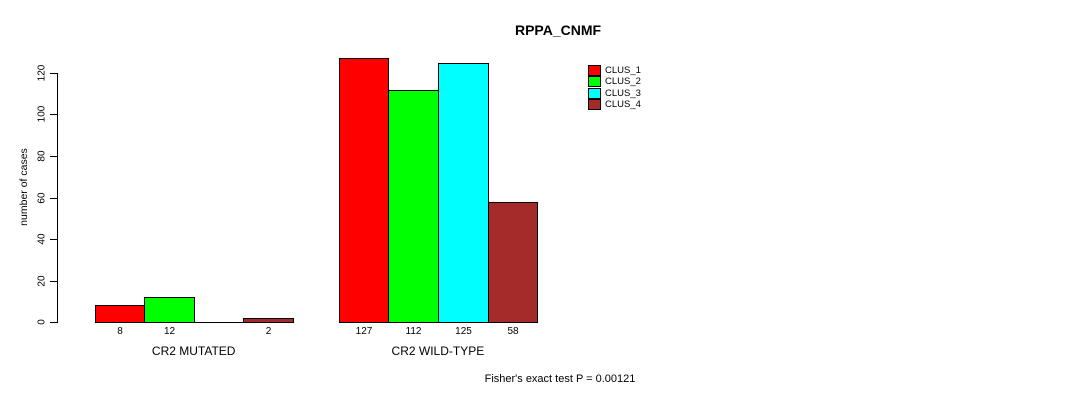  Describe the element at coordinates (219, 322) in the screenshot. I see `bar-clus-3-cr2-mutated` at that location.